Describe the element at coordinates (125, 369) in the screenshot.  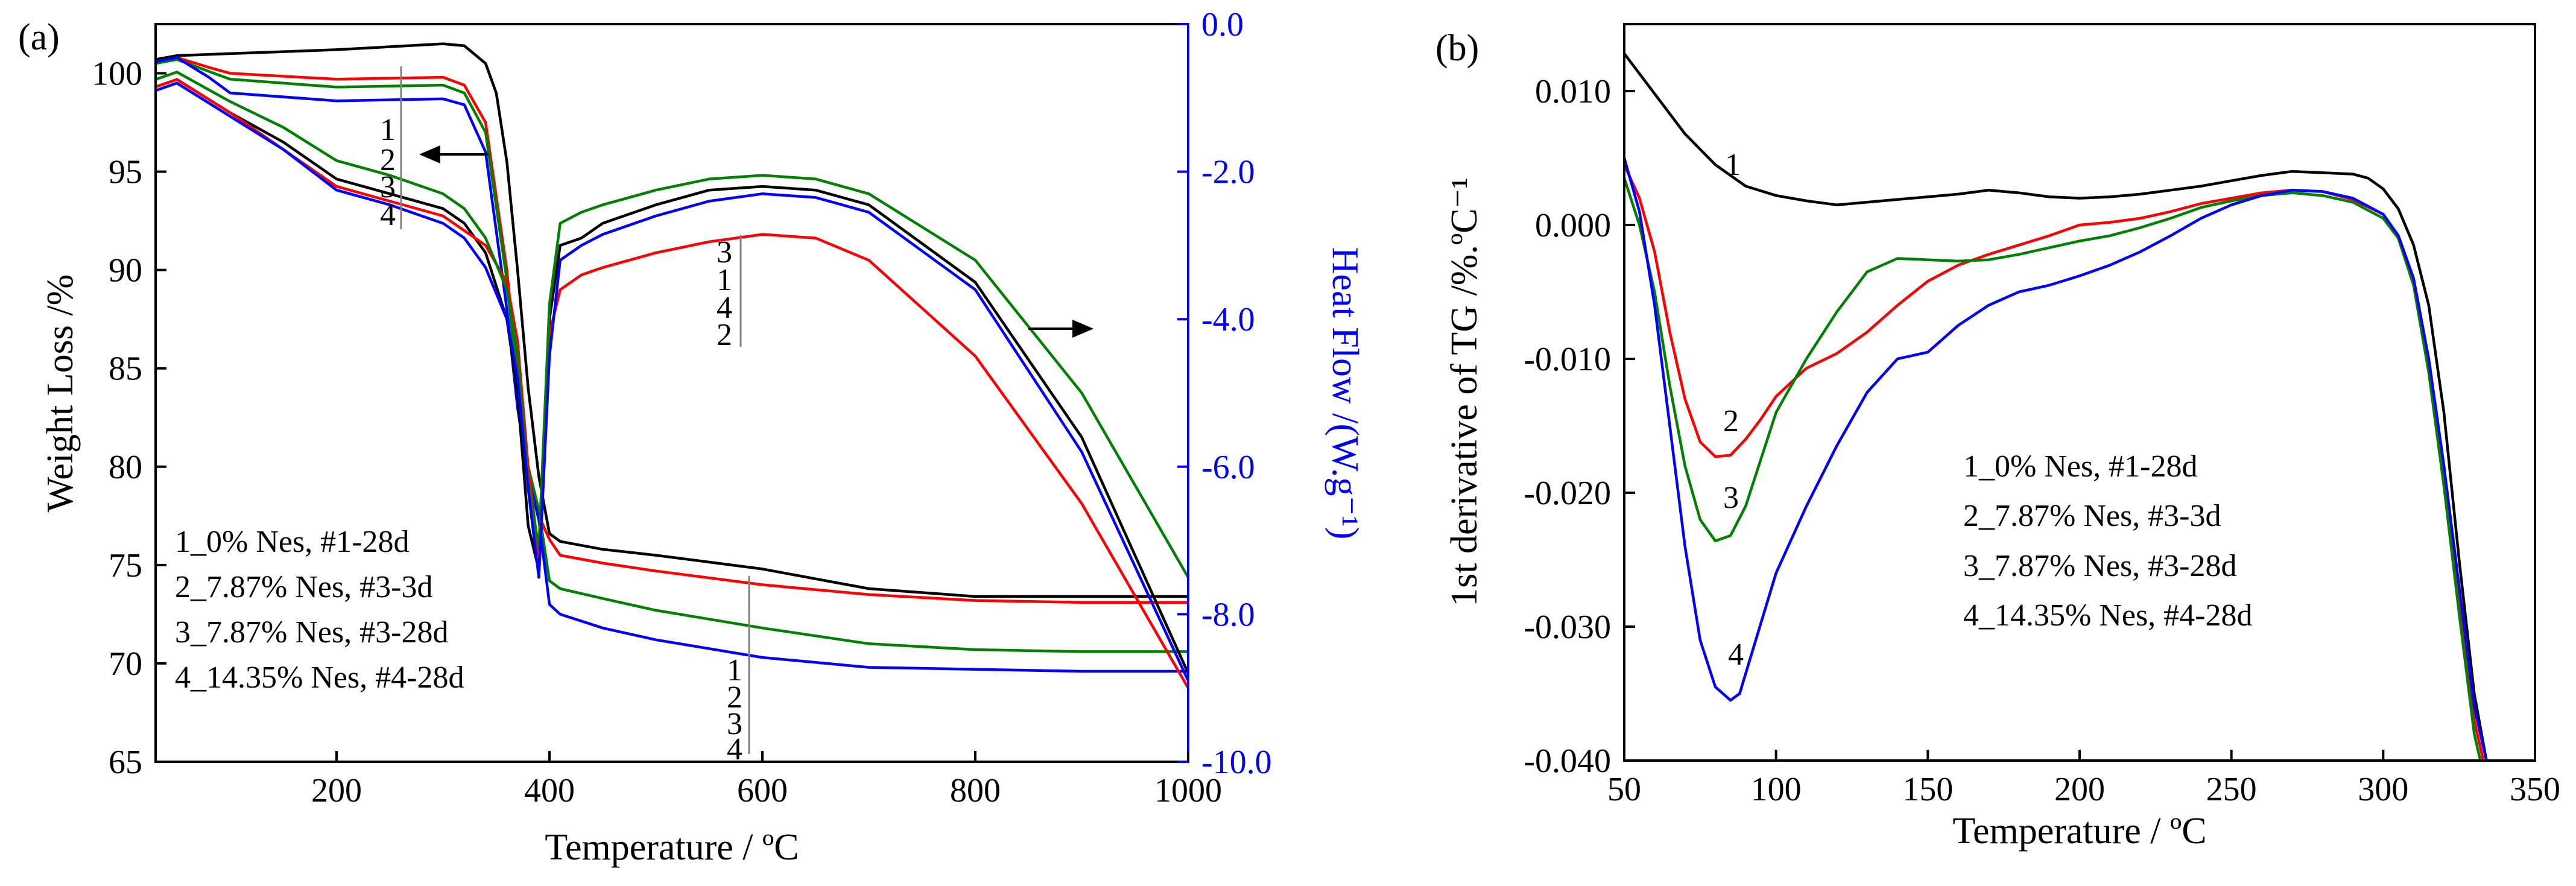
I see `panel-a-y-tick-label: 85` at that location.